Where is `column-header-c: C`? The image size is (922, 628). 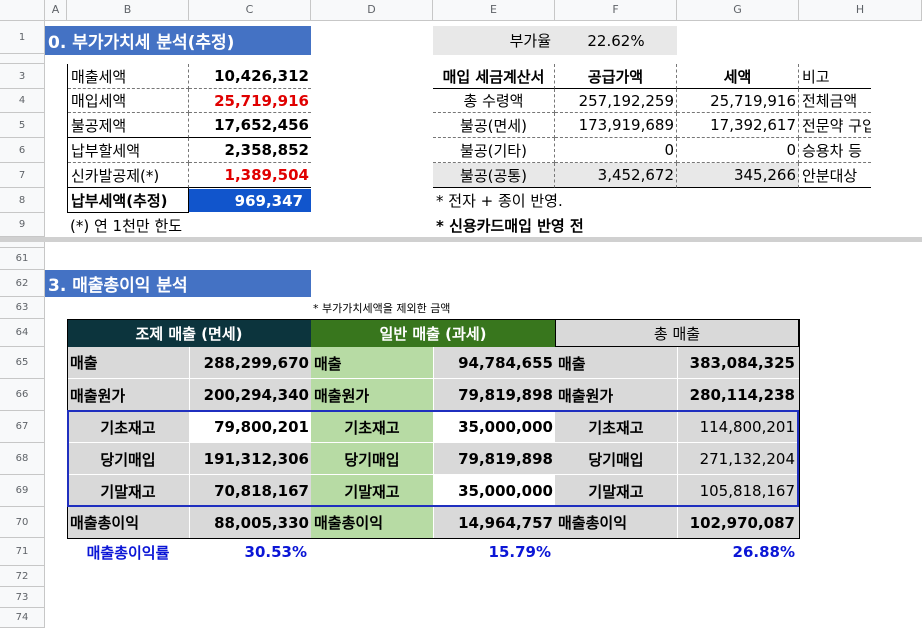
column-header-c: C is located at coordinates (250, 10).